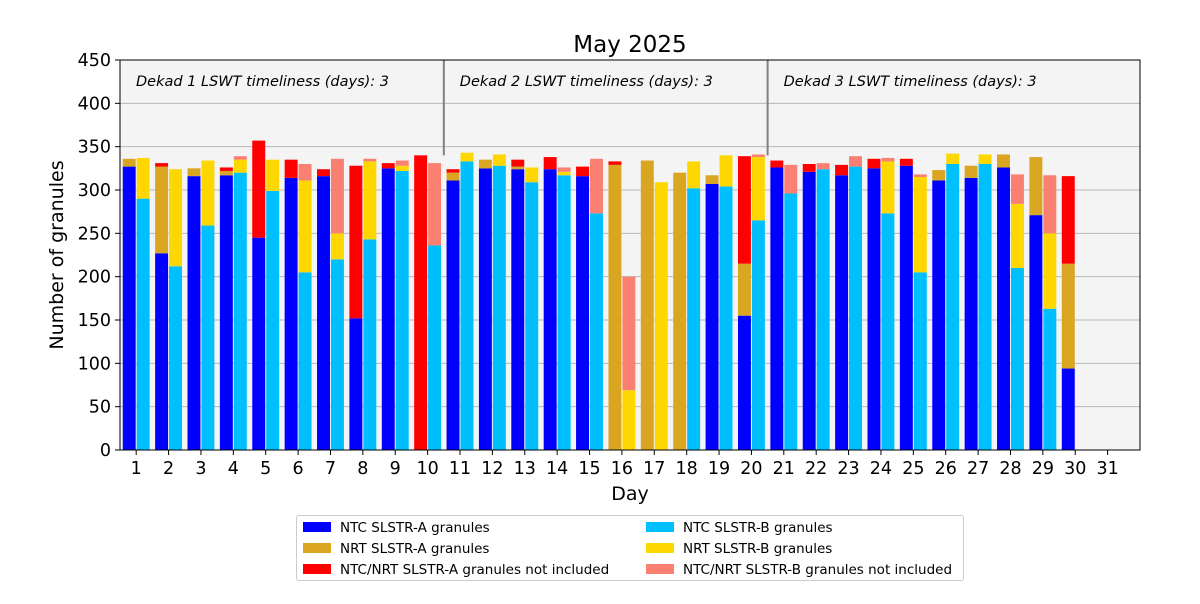 The image size is (1200, 604). Describe the element at coordinates (317, 527) in the screenshot. I see `legend-swatch-ntc-a` at that location.